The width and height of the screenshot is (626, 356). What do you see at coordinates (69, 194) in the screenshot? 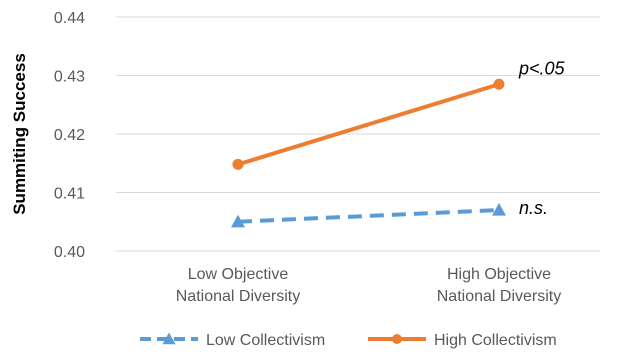
I see `y-tick-label: 0.41` at bounding box center [69, 194].